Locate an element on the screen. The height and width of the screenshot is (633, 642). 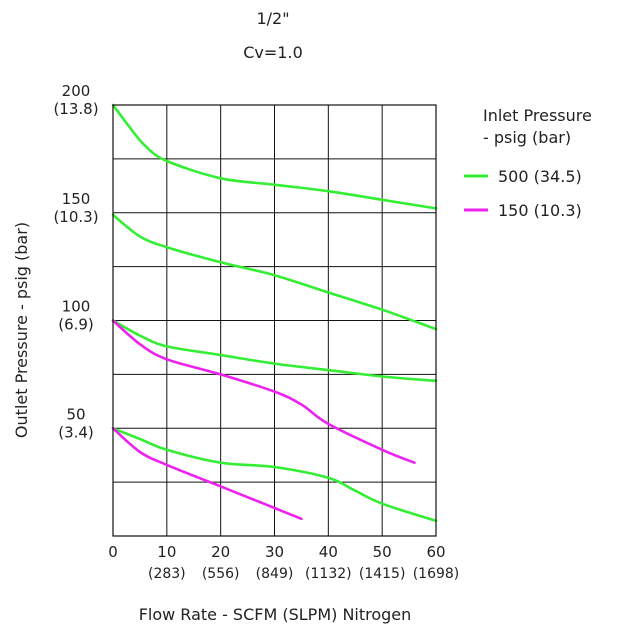
y-tick-label: 200 is located at coordinates (76, 91).